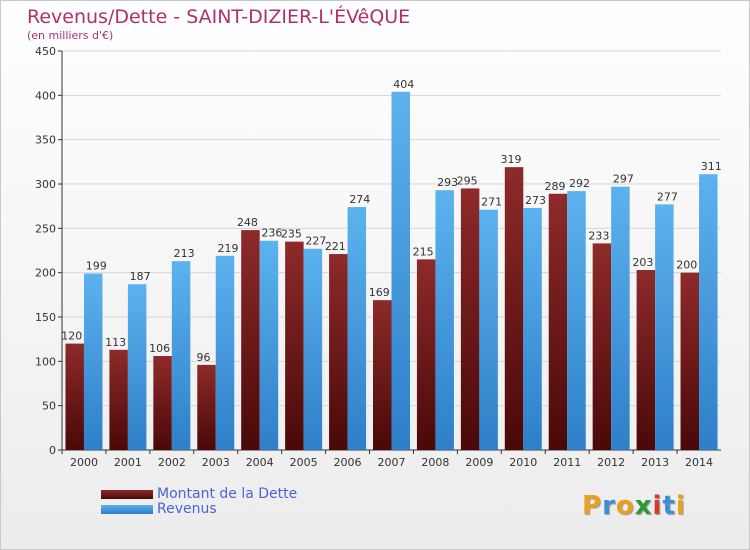 This screenshot has width=750, height=550. What do you see at coordinates (45, 273) in the screenshot?
I see `y-tick-label: 200` at bounding box center [45, 273].